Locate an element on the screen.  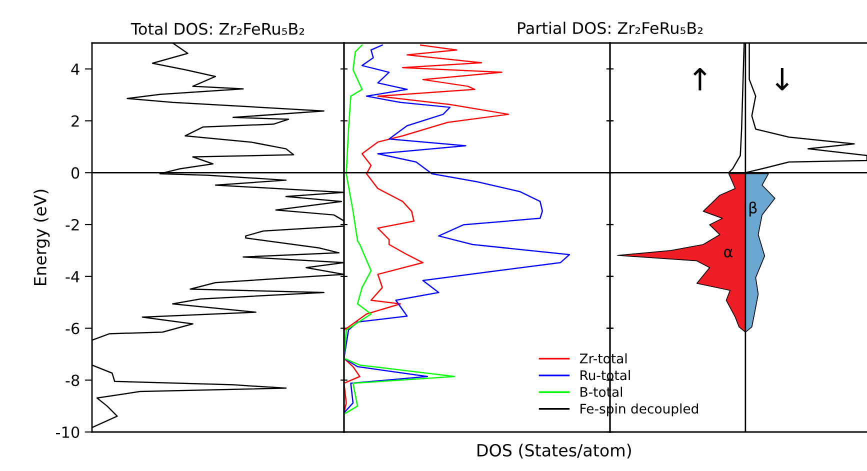
annotation: α is located at coordinates (728, 253).